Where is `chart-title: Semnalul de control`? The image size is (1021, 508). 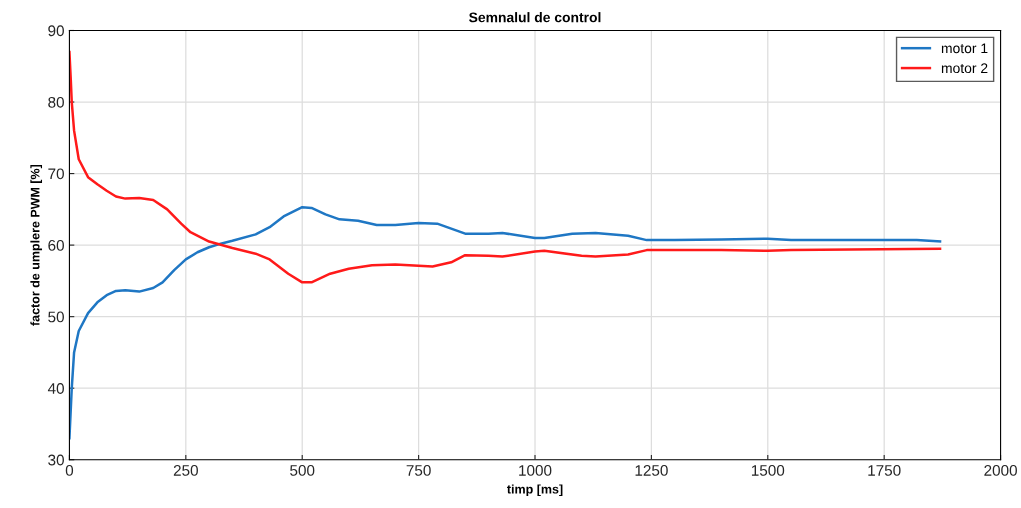
chart-title: Semnalul de control is located at coordinates (535, 17).